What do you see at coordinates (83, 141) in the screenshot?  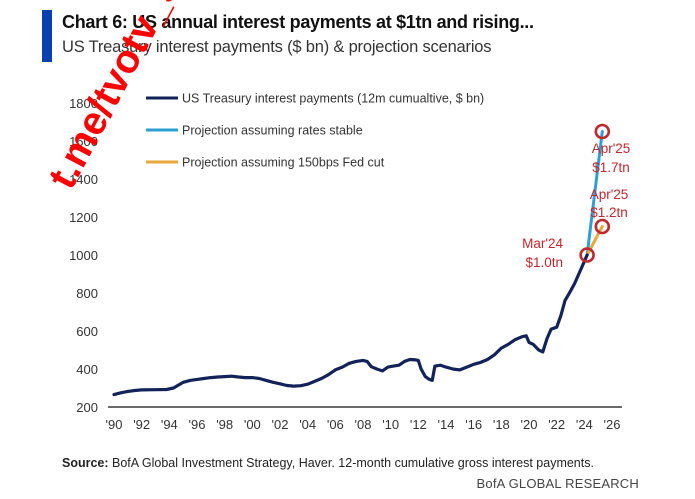 I see `y-tick-label: 1600` at bounding box center [83, 141].